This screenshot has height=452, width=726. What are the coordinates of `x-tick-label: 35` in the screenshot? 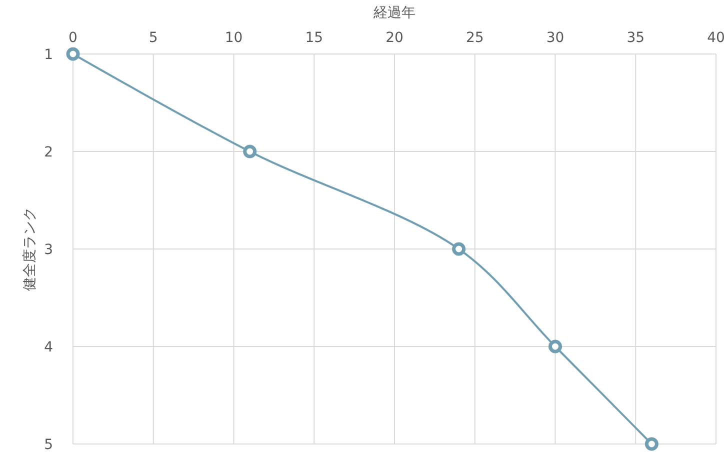 It's located at (635, 38).